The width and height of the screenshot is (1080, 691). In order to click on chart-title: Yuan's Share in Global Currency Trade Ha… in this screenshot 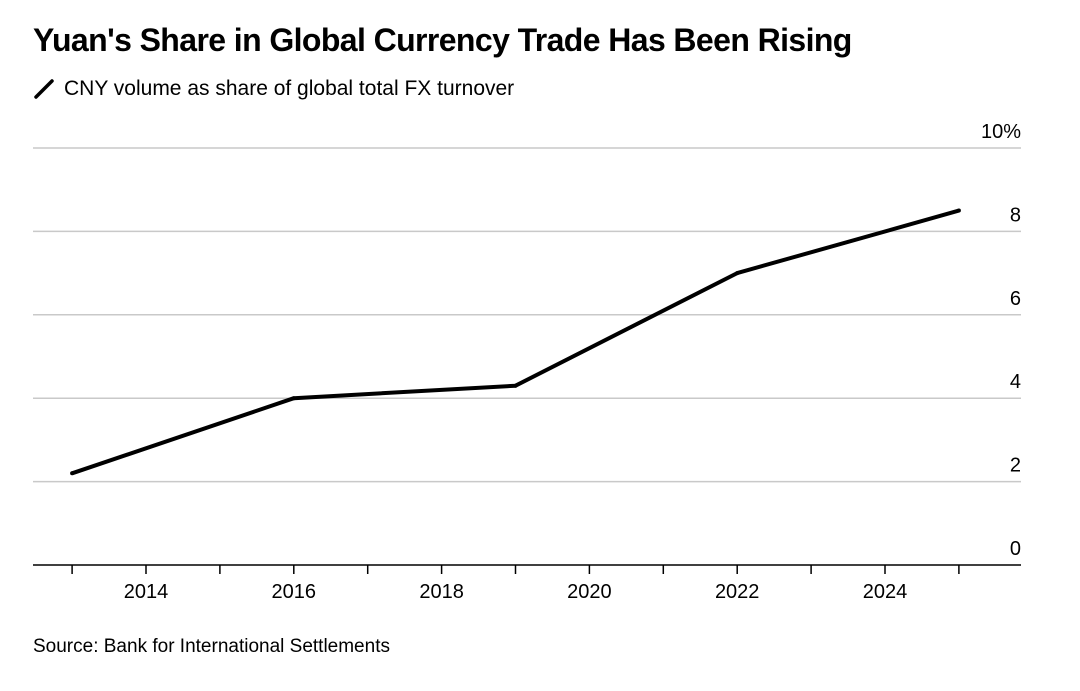, I will do `click(442, 40)`.